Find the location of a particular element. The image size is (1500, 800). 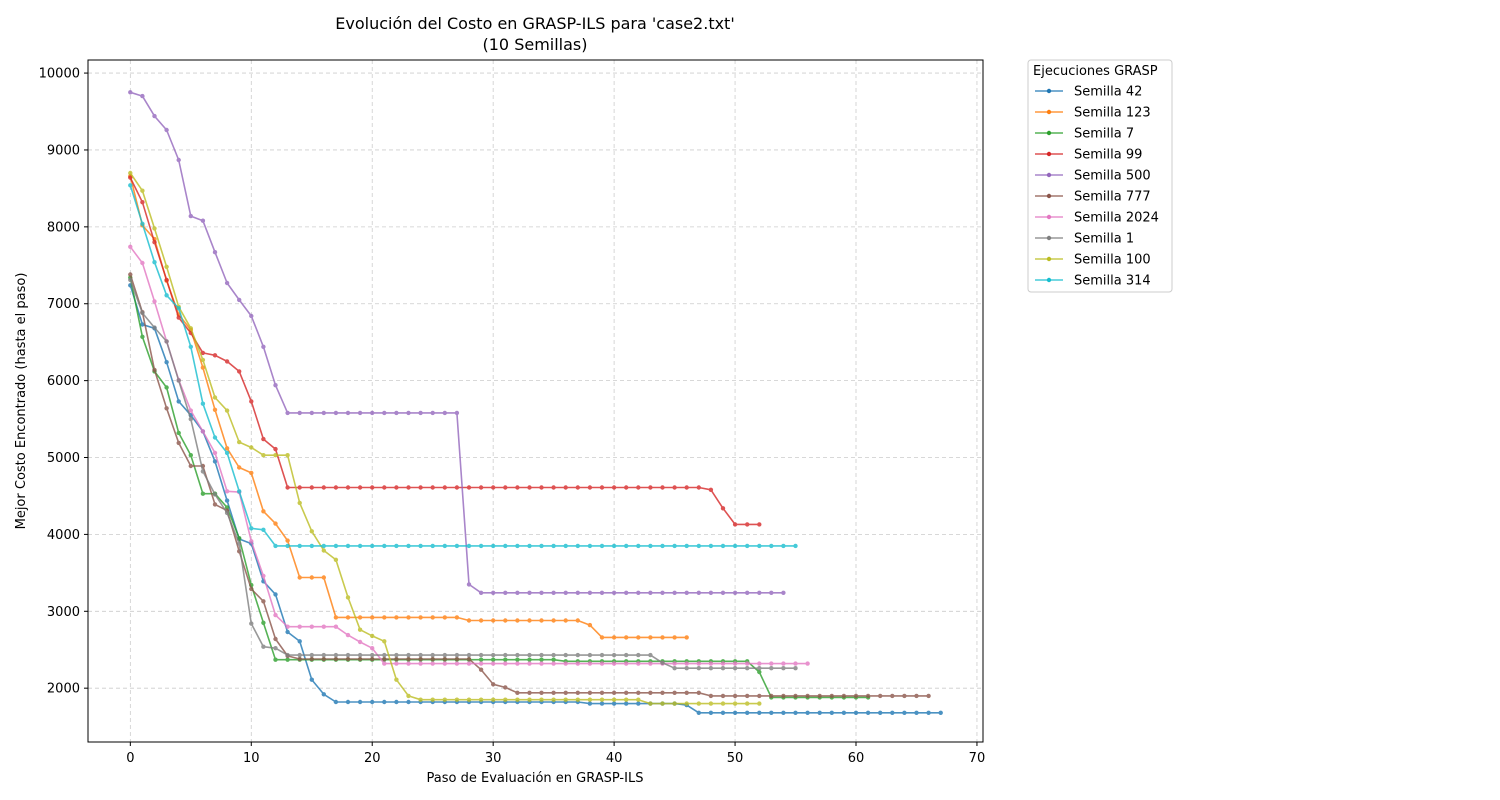

legend-item: Semilla 99 is located at coordinates (1088, 155).